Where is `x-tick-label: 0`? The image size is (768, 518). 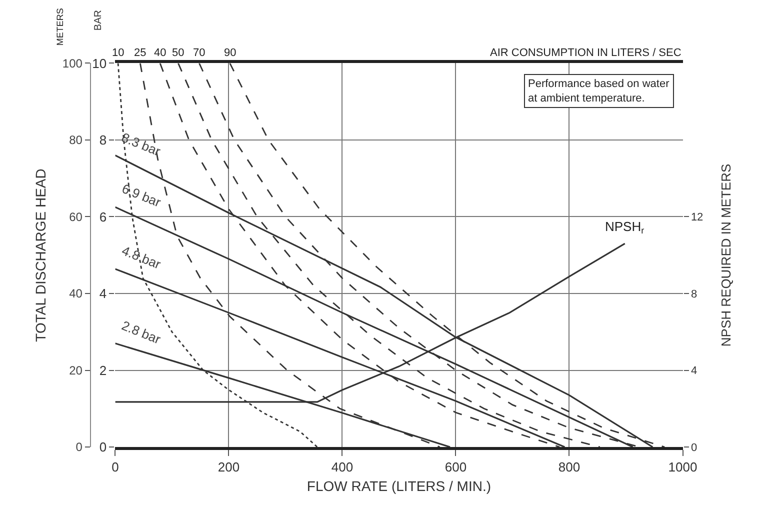 x-tick-label: 0 is located at coordinates (115, 467).